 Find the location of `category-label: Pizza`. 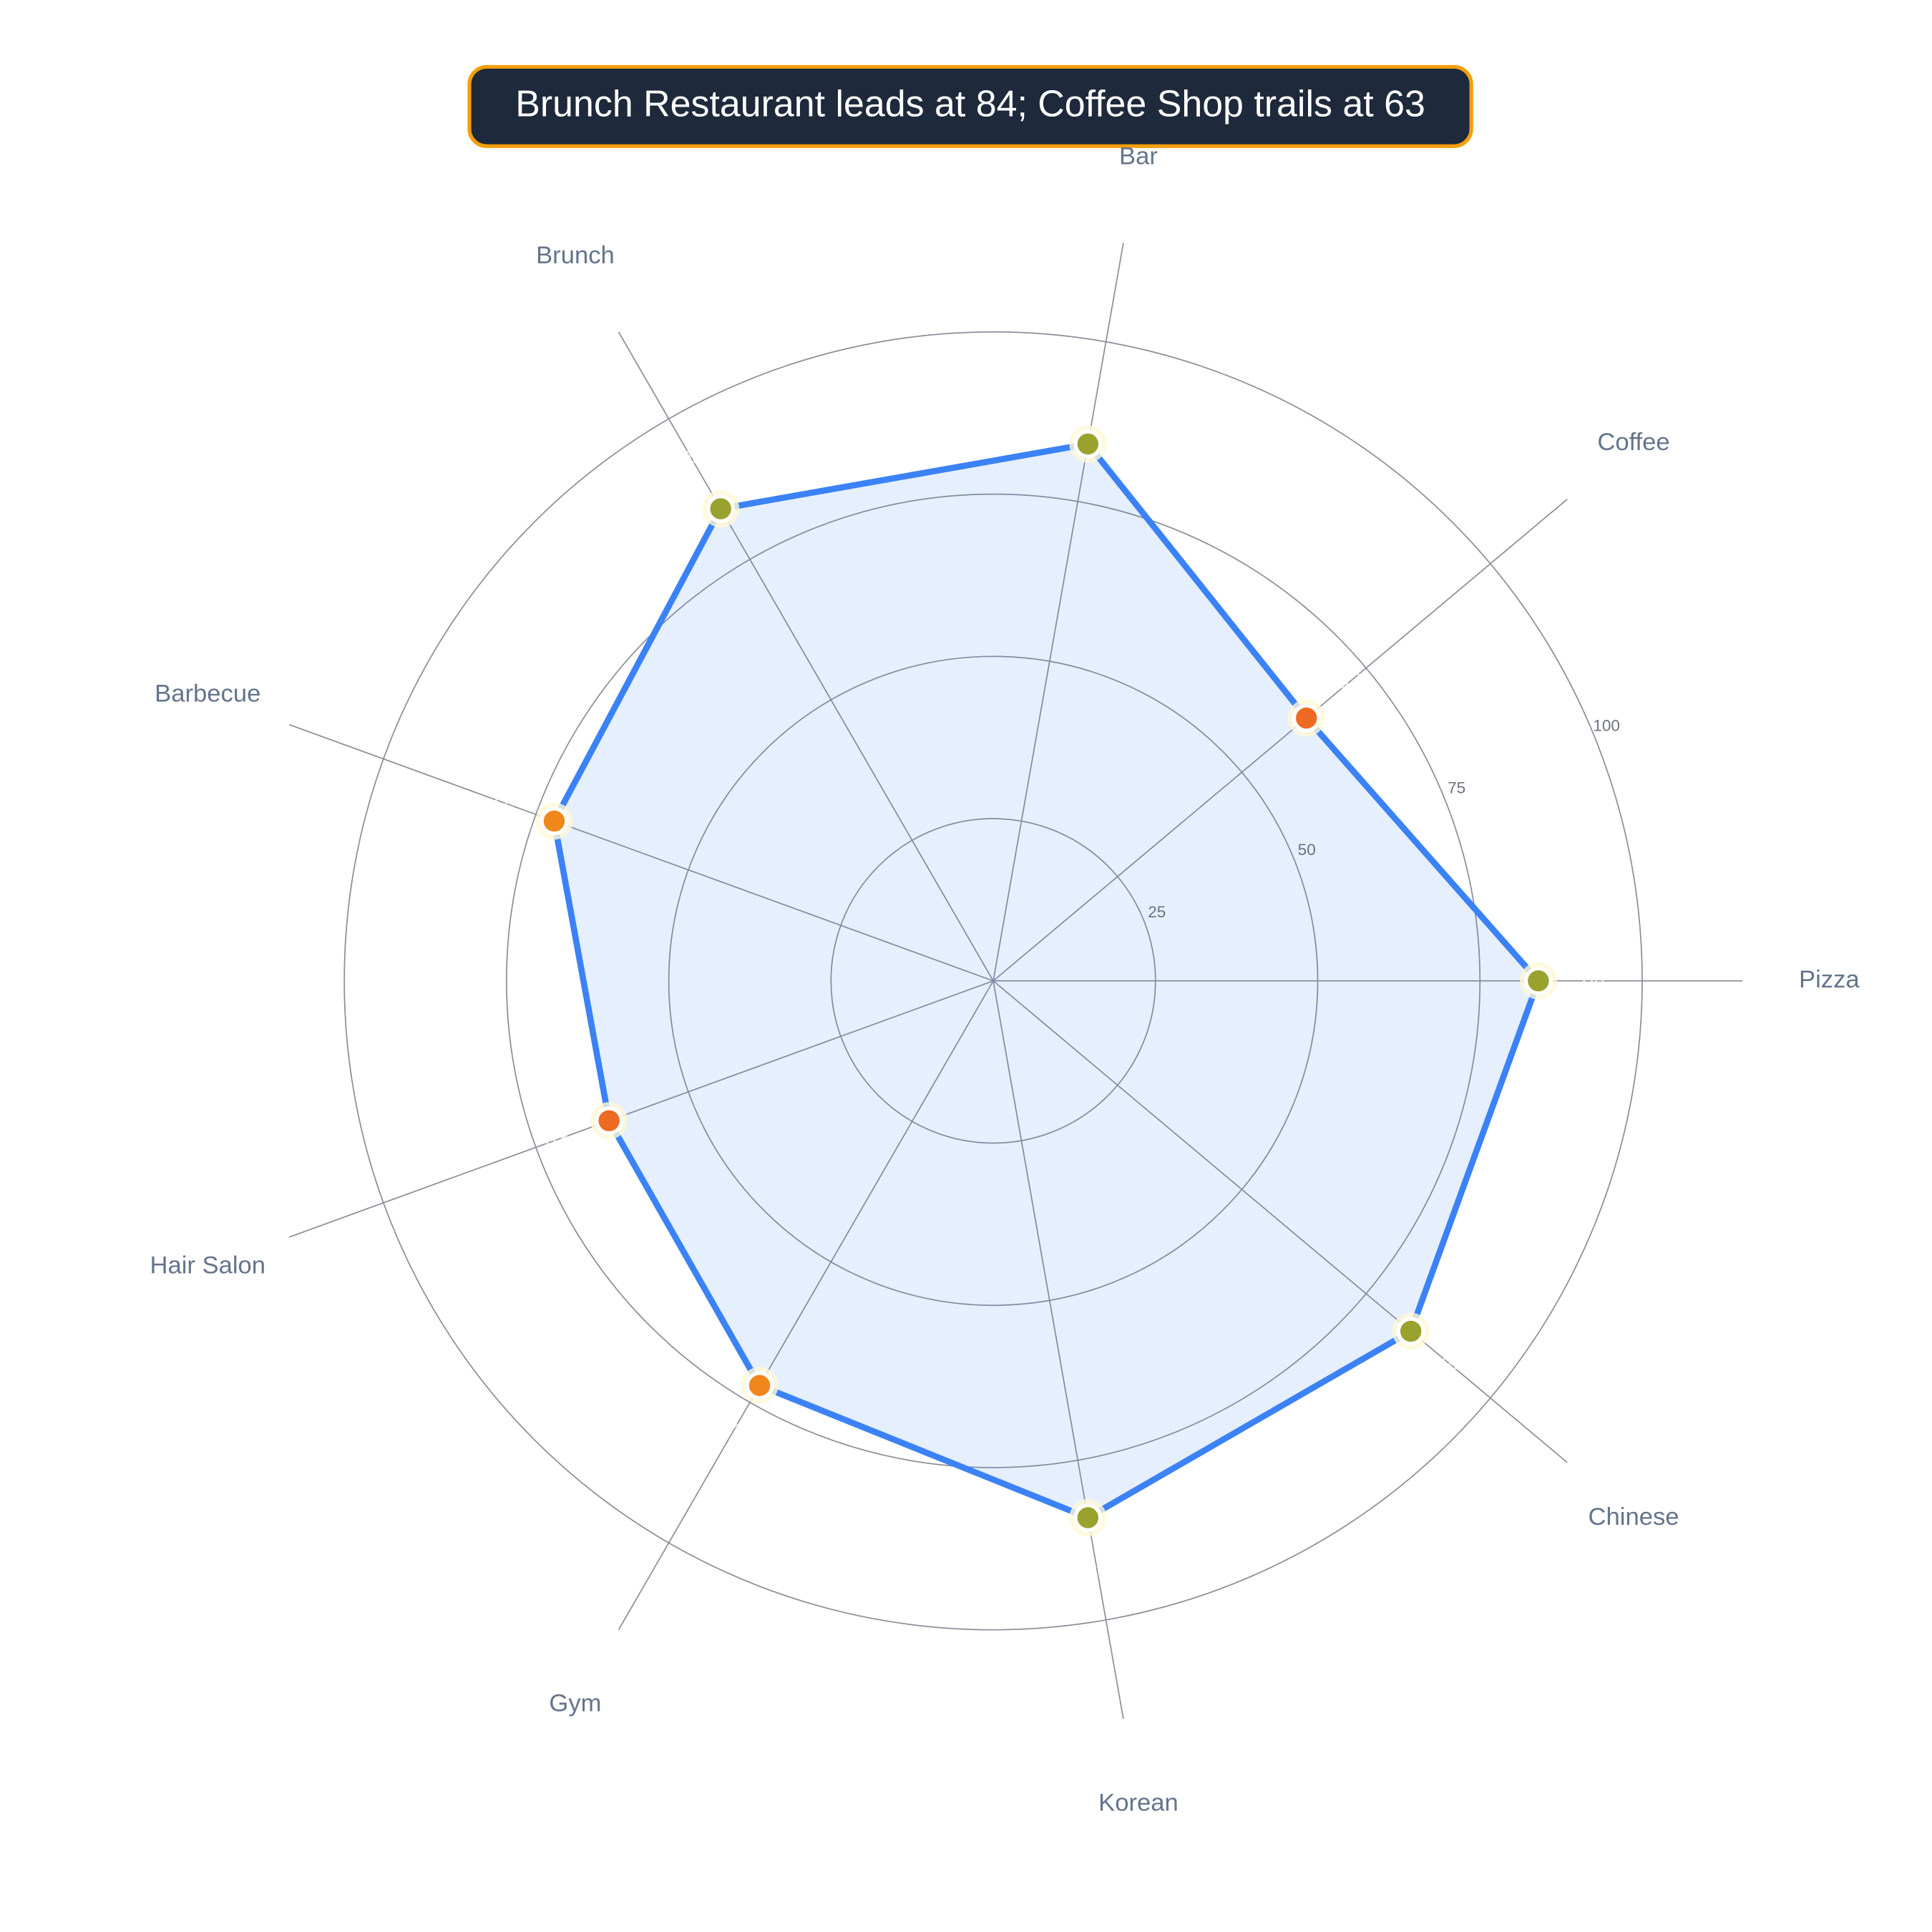

category-label: Pizza is located at coordinates (1830, 979).